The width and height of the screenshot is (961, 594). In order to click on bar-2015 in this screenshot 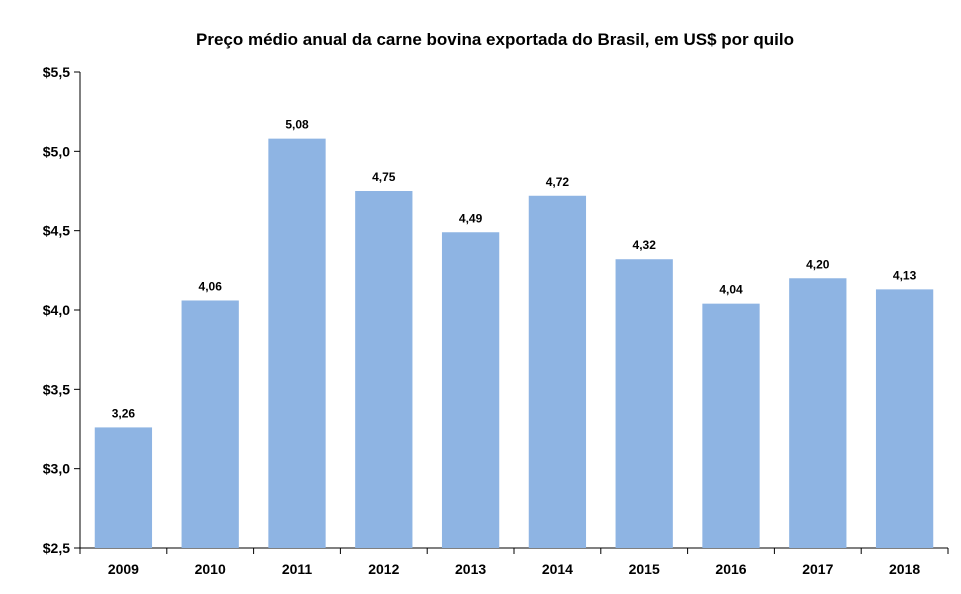, I will do `click(644, 403)`.